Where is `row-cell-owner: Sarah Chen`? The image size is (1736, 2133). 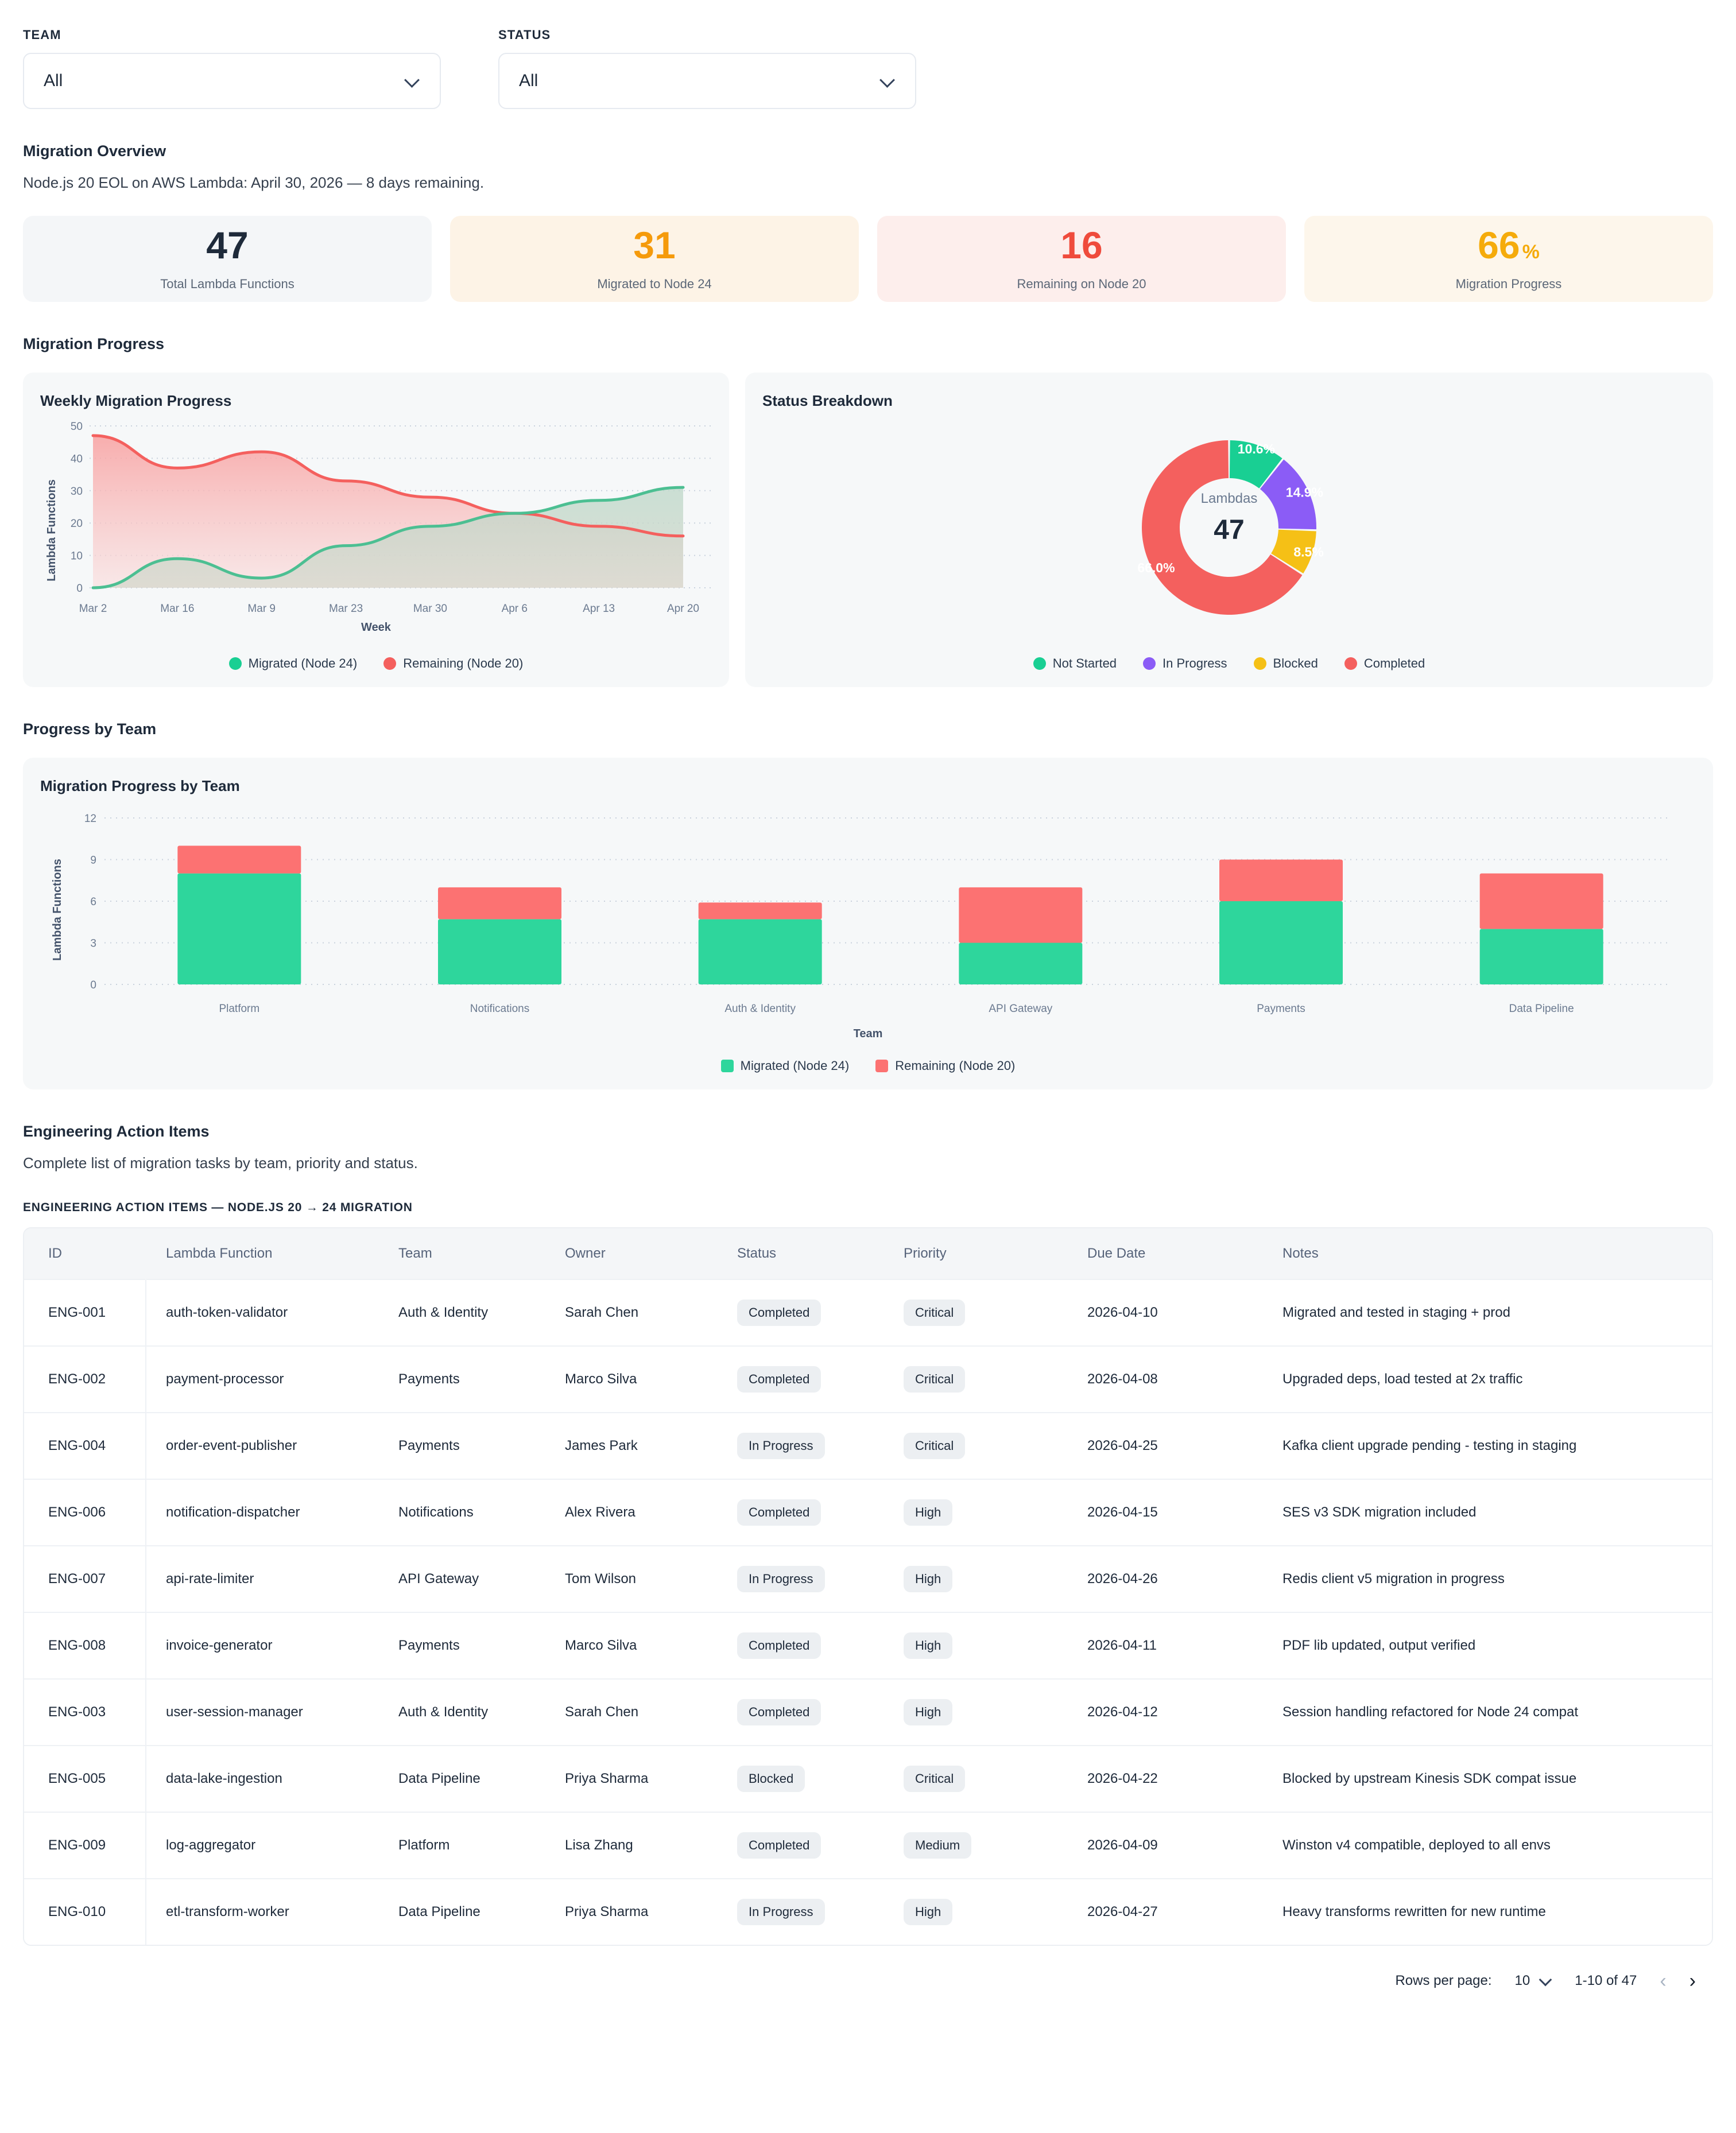 row-cell-owner: Sarah Chen is located at coordinates (651, 1712).